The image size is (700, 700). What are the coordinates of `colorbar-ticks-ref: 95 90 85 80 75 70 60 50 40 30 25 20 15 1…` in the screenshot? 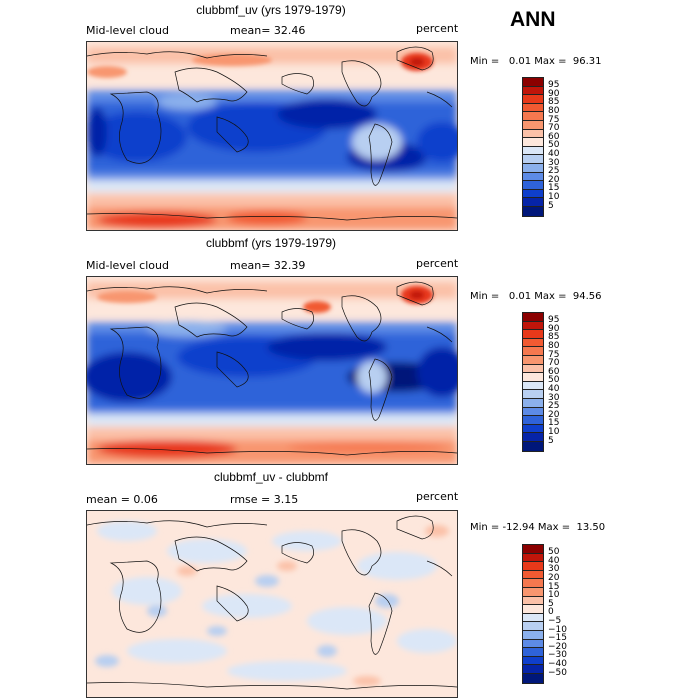 It's located at (568, 382).